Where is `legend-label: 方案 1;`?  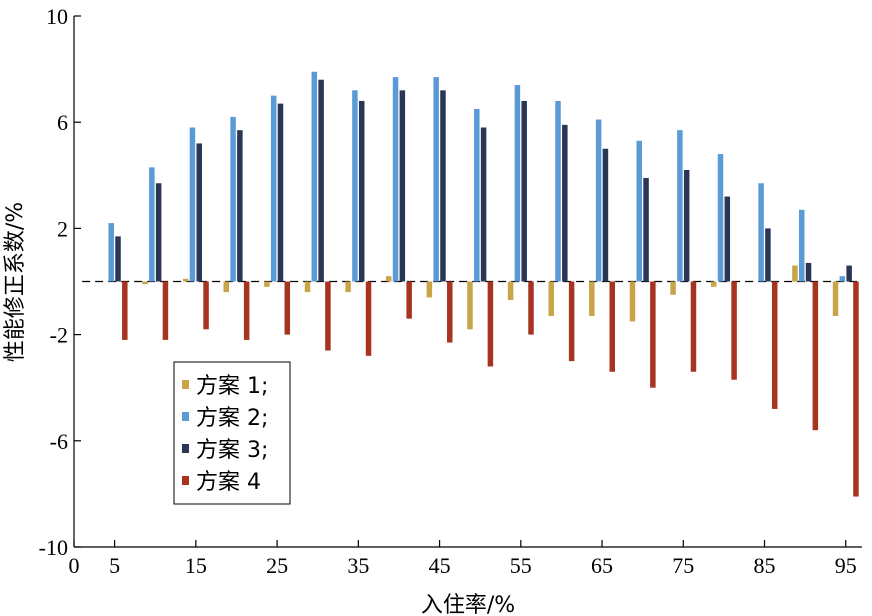 legend-label: 方案 1; is located at coordinates (232, 386).